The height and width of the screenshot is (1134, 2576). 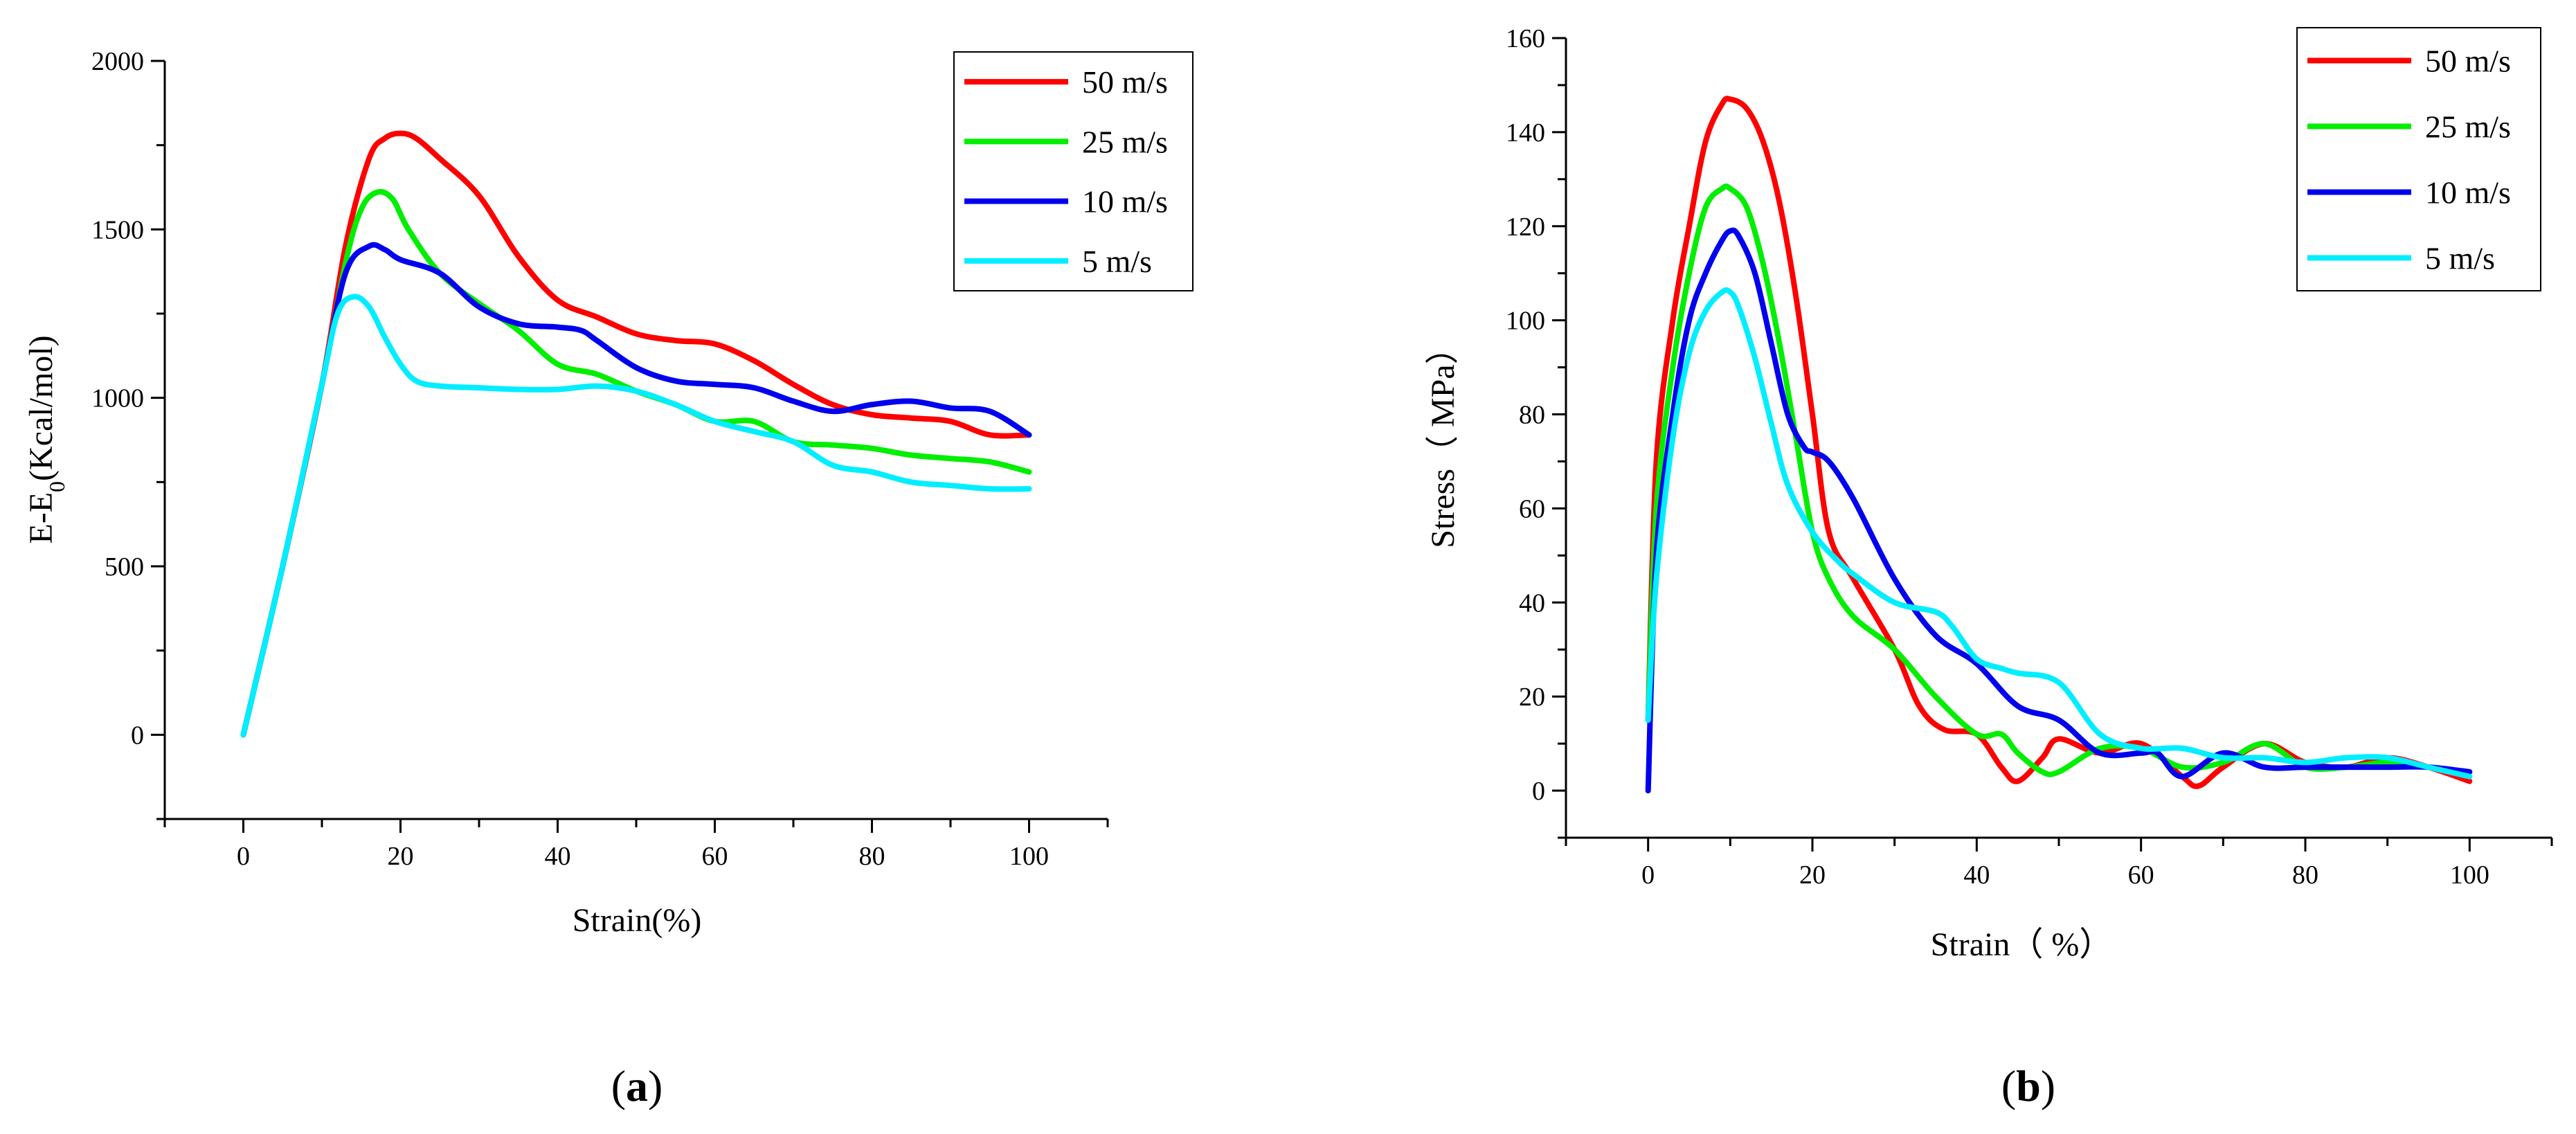 What do you see at coordinates (117, 61) in the screenshot?
I see `y-tick-label: 2000` at bounding box center [117, 61].